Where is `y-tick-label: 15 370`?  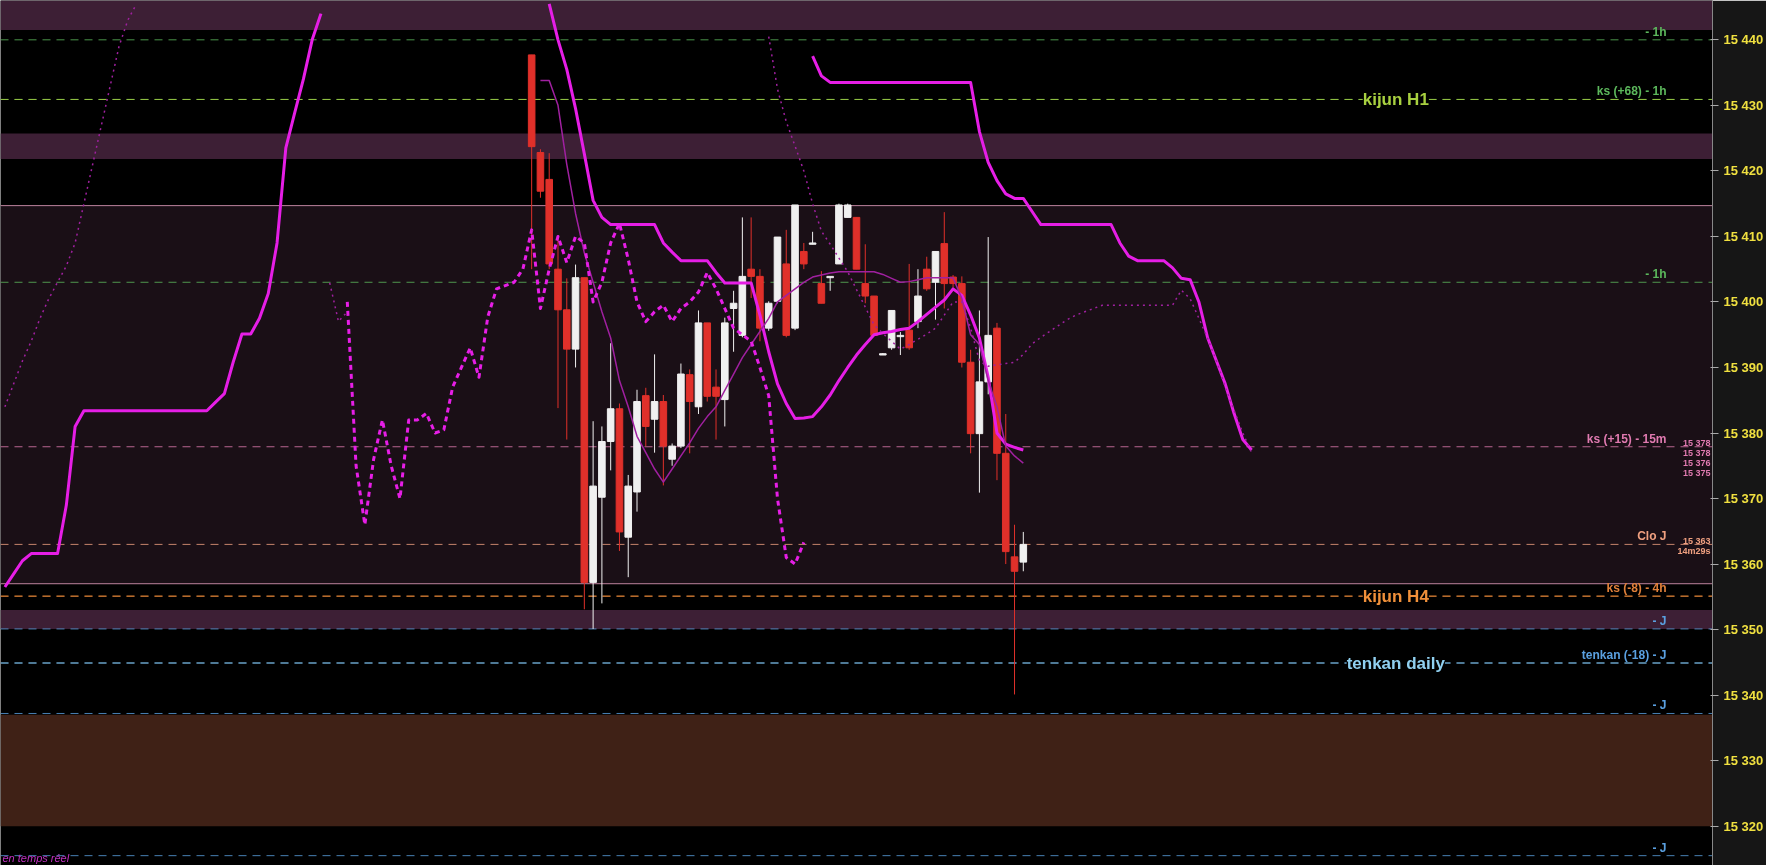
y-tick-label: 15 370 is located at coordinates (1743, 499).